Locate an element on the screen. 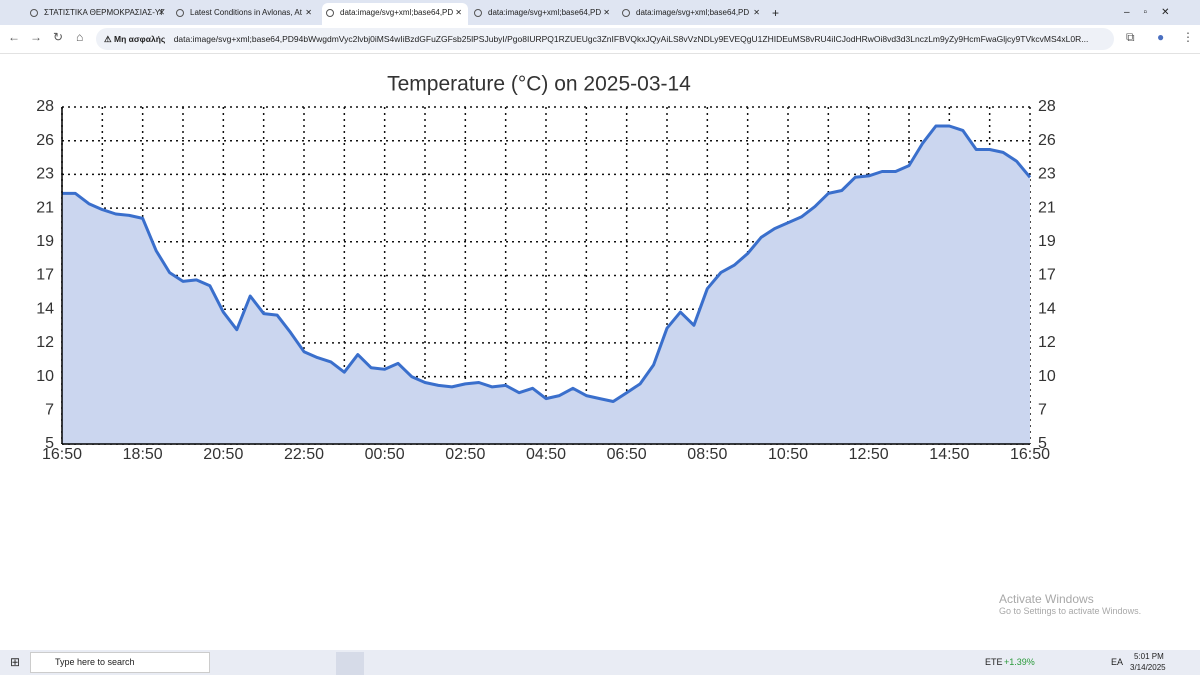 The height and width of the screenshot is (675, 1200). reload: ↻ is located at coordinates (58, 37).